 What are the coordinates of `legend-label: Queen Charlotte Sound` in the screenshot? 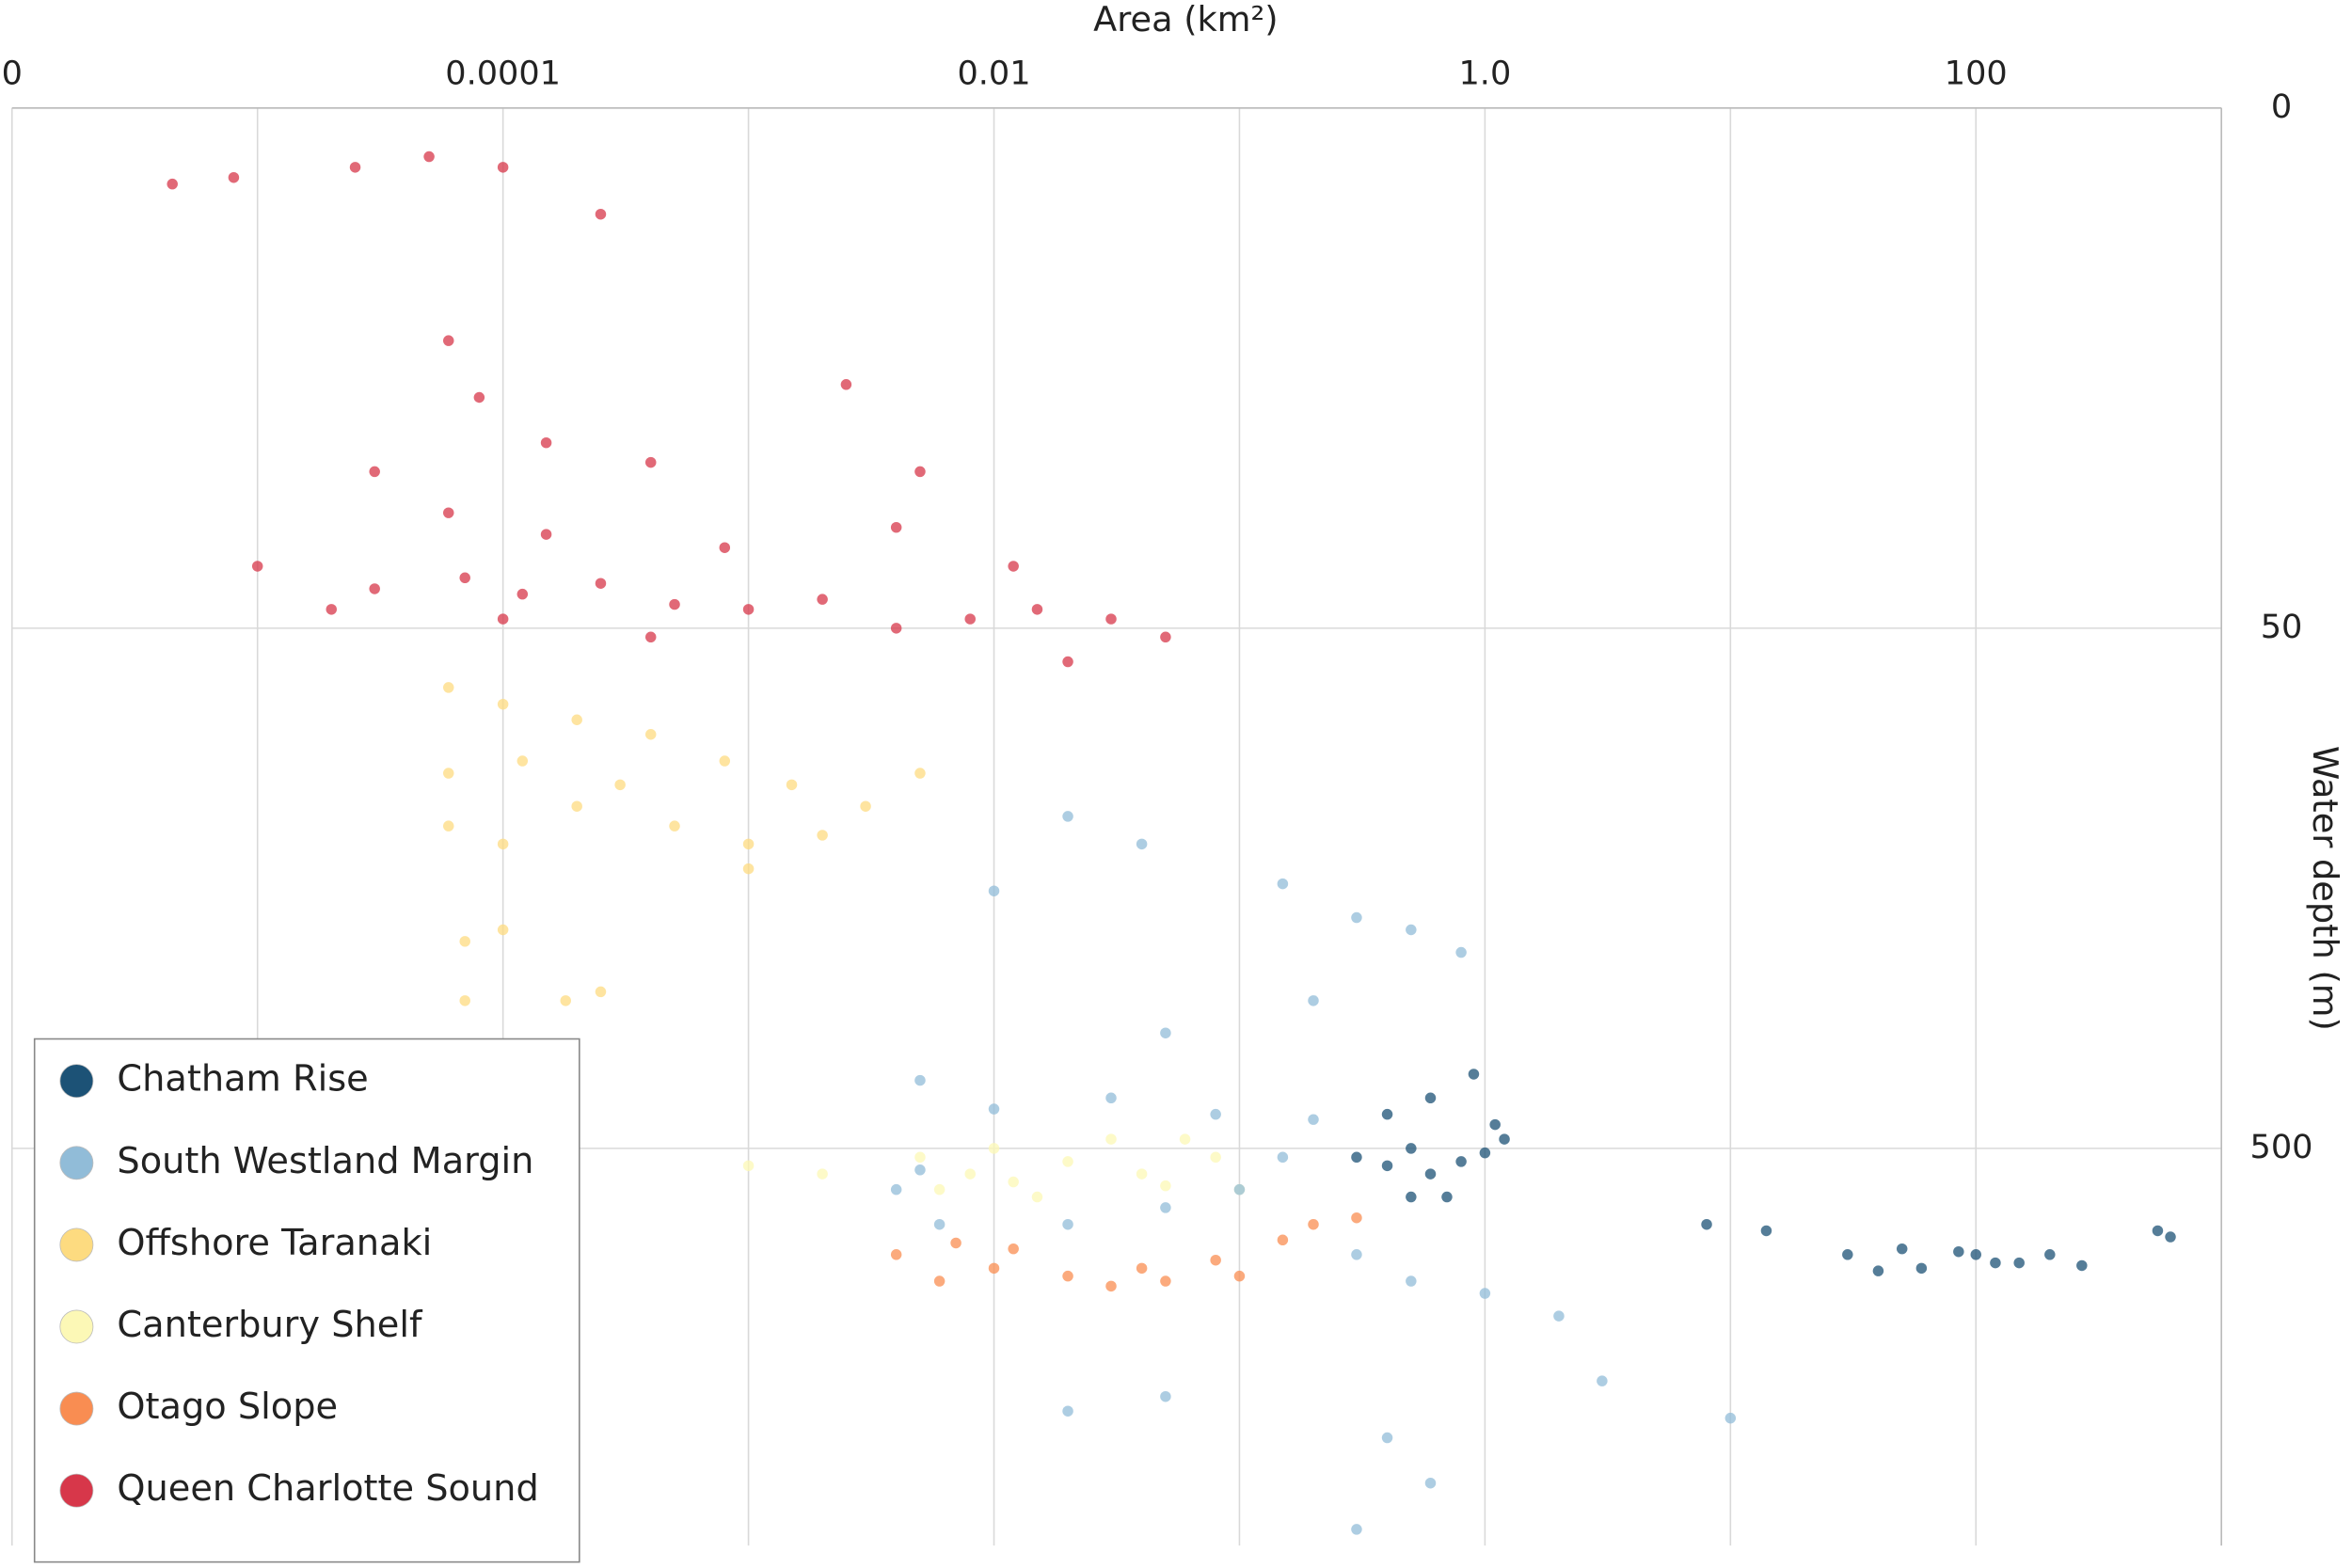 It's located at (327, 1489).